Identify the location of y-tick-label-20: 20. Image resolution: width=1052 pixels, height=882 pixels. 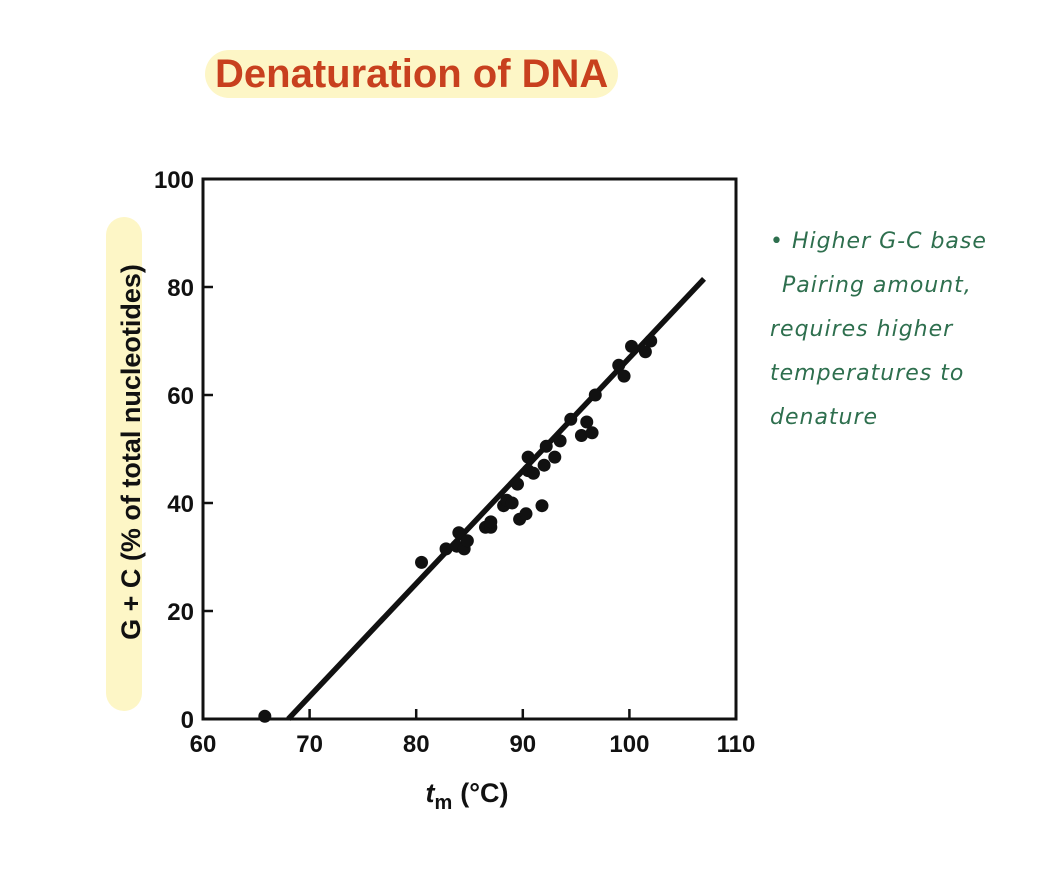
(180, 612).